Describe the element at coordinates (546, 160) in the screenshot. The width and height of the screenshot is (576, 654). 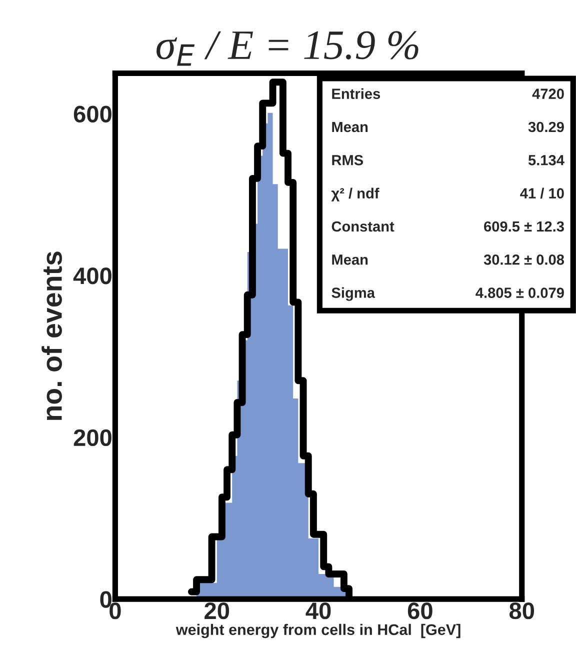
I see `text: 5.134` at that location.